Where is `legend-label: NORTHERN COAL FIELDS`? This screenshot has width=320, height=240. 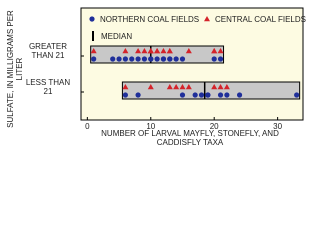 legend-label: NORTHERN COAL FIELDS is located at coordinates (149, 19).